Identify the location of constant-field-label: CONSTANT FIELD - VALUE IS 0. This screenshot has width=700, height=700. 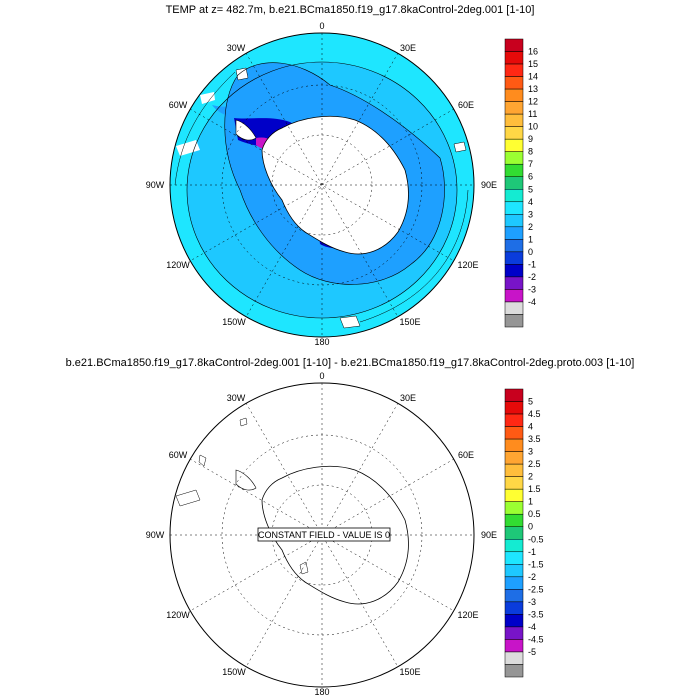
(324, 535).